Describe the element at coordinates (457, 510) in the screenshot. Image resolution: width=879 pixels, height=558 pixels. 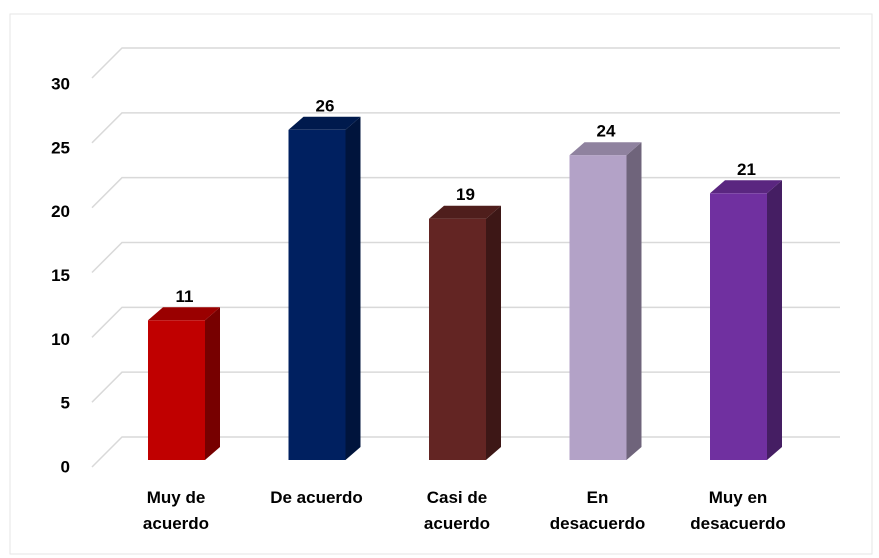
I see `x-tick-label: Casi de acuerdo` at that location.